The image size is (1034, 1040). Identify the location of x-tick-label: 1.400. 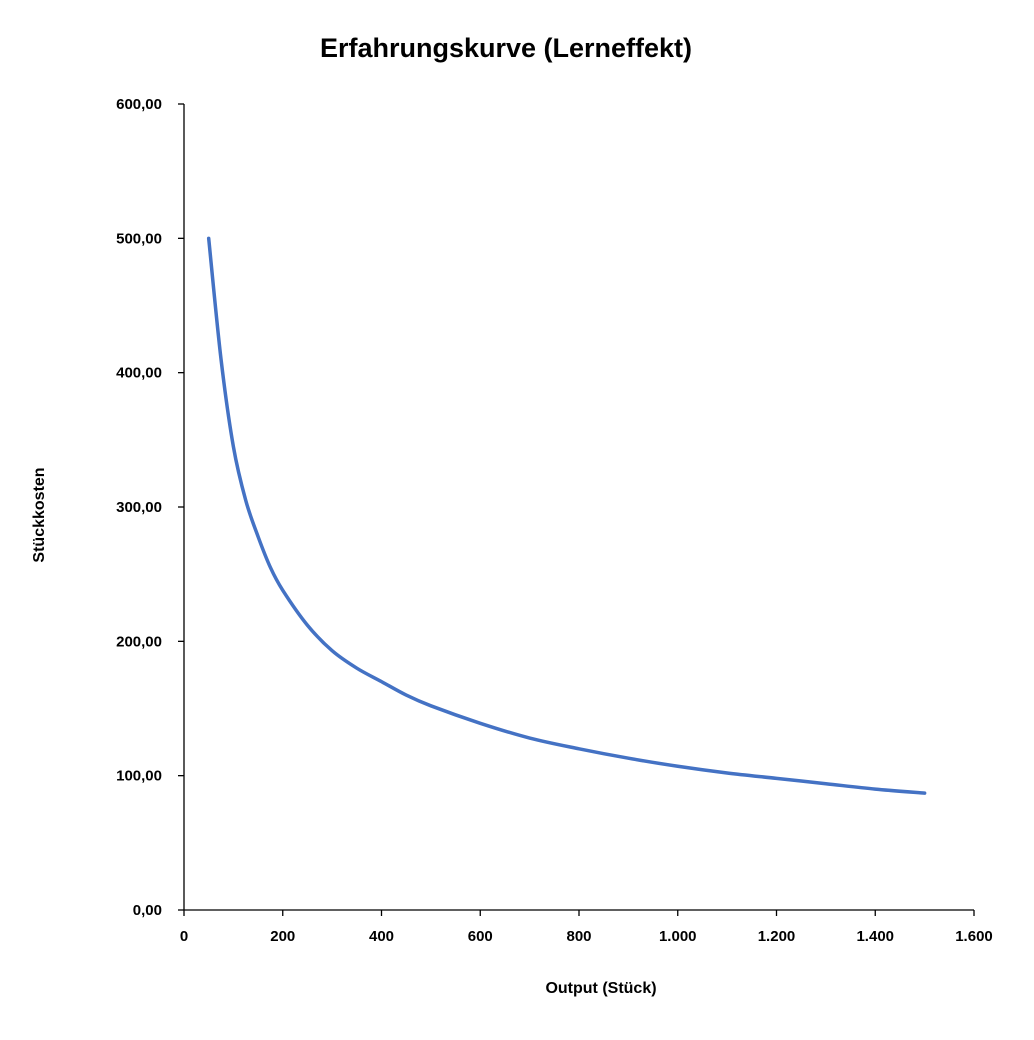
(875, 936).